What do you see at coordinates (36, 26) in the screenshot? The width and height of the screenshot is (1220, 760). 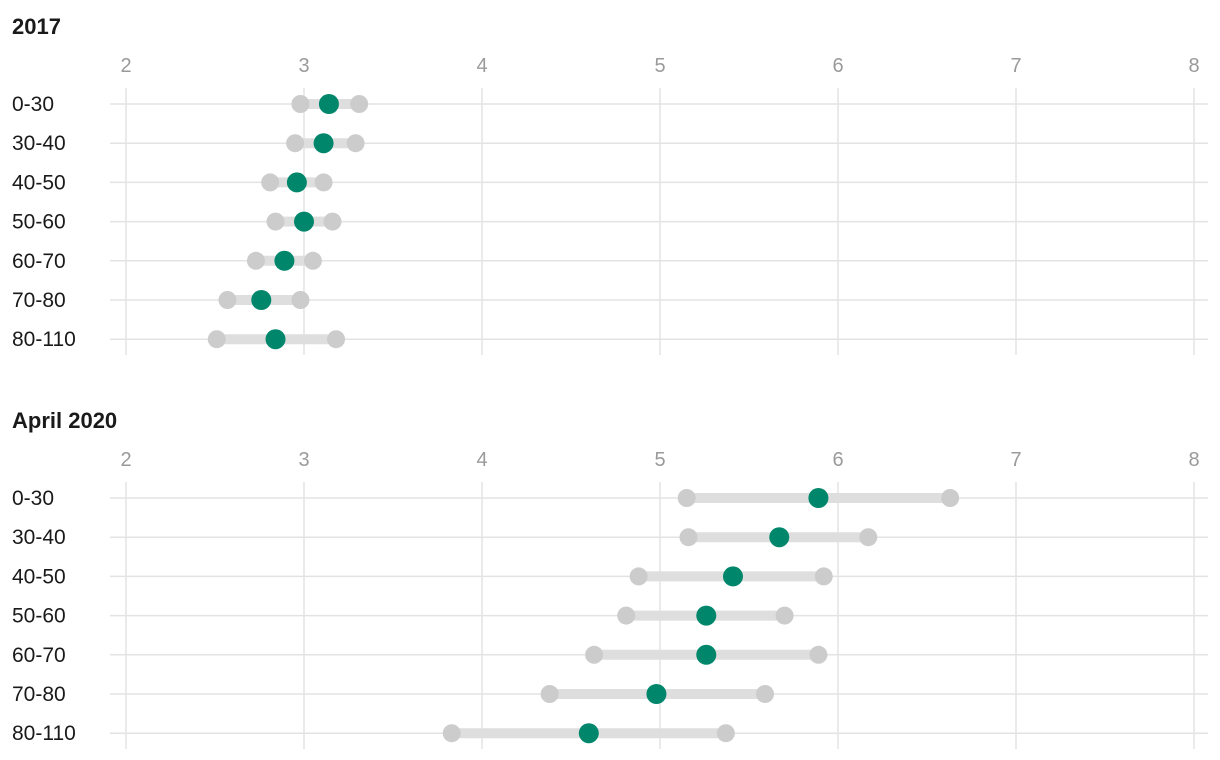 I see `panel-title: 2017` at bounding box center [36, 26].